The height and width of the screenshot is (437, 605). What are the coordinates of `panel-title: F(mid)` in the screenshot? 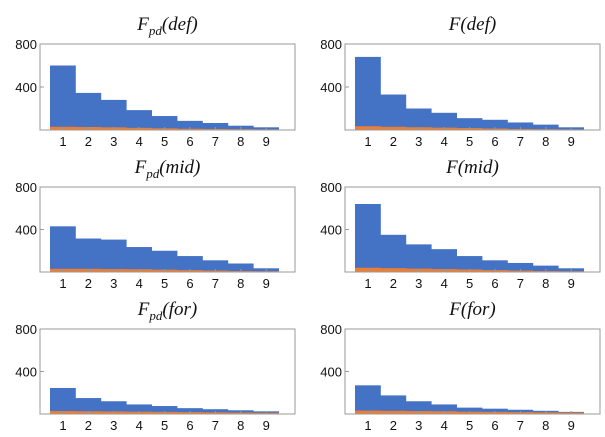 It's located at (472, 167).